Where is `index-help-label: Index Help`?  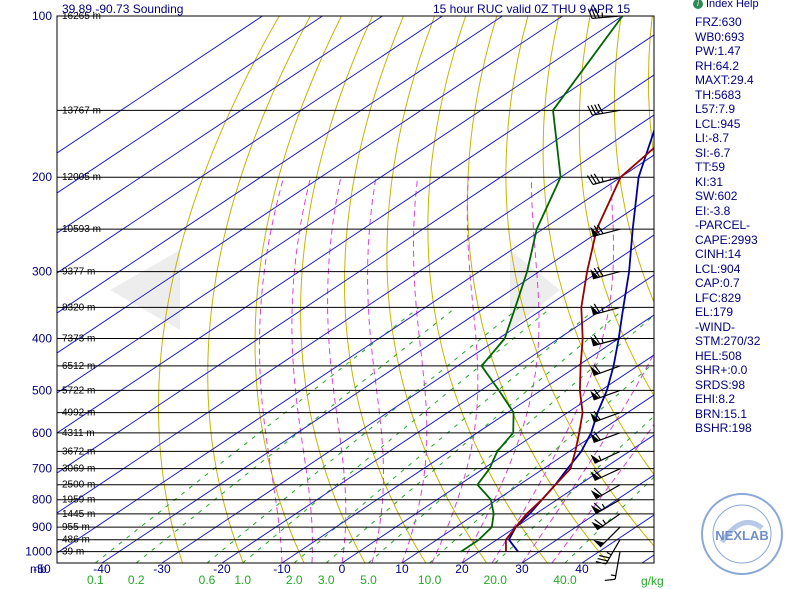
index-help-label: Index Help is located at coordinates (732, 5).